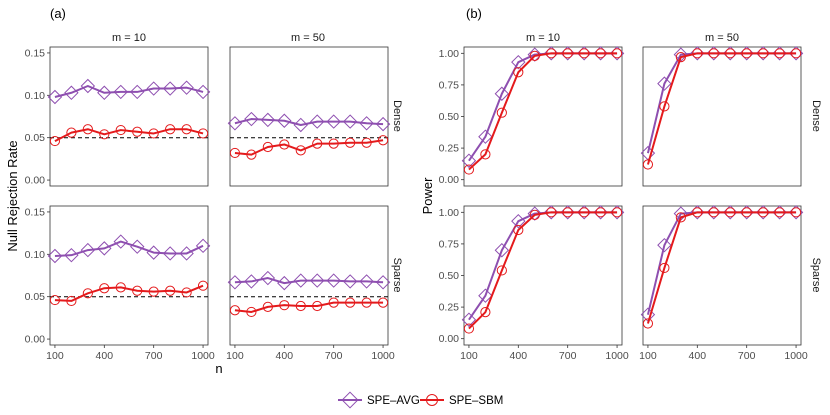  Describe the element at coordinates (532, 116) in the screenshot. I see `panel-b-r0-c0: 0.00 0.25 0.50 0.75 1.00` at that location.